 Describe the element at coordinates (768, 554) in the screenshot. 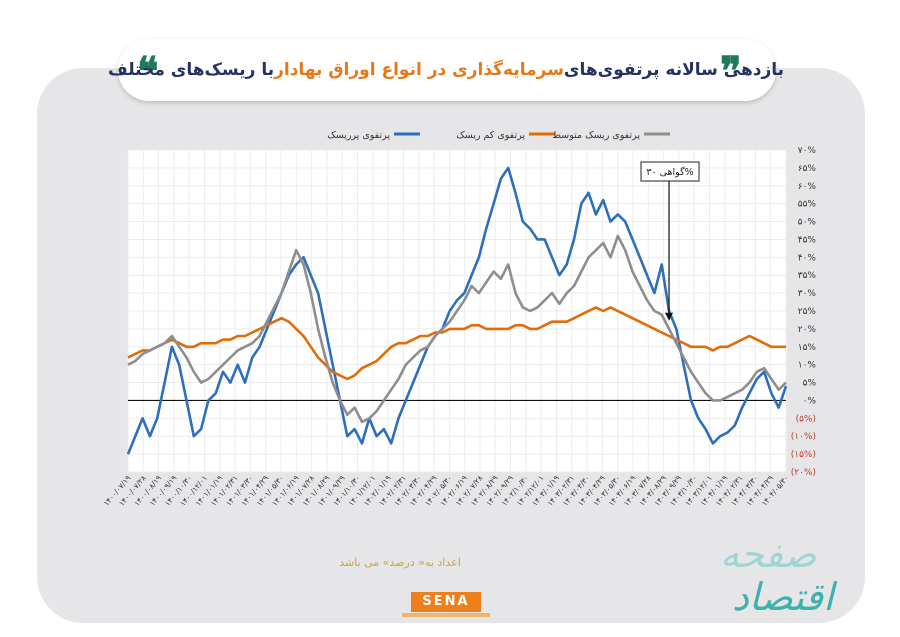

I see `svg-text: صفحه` at that location.